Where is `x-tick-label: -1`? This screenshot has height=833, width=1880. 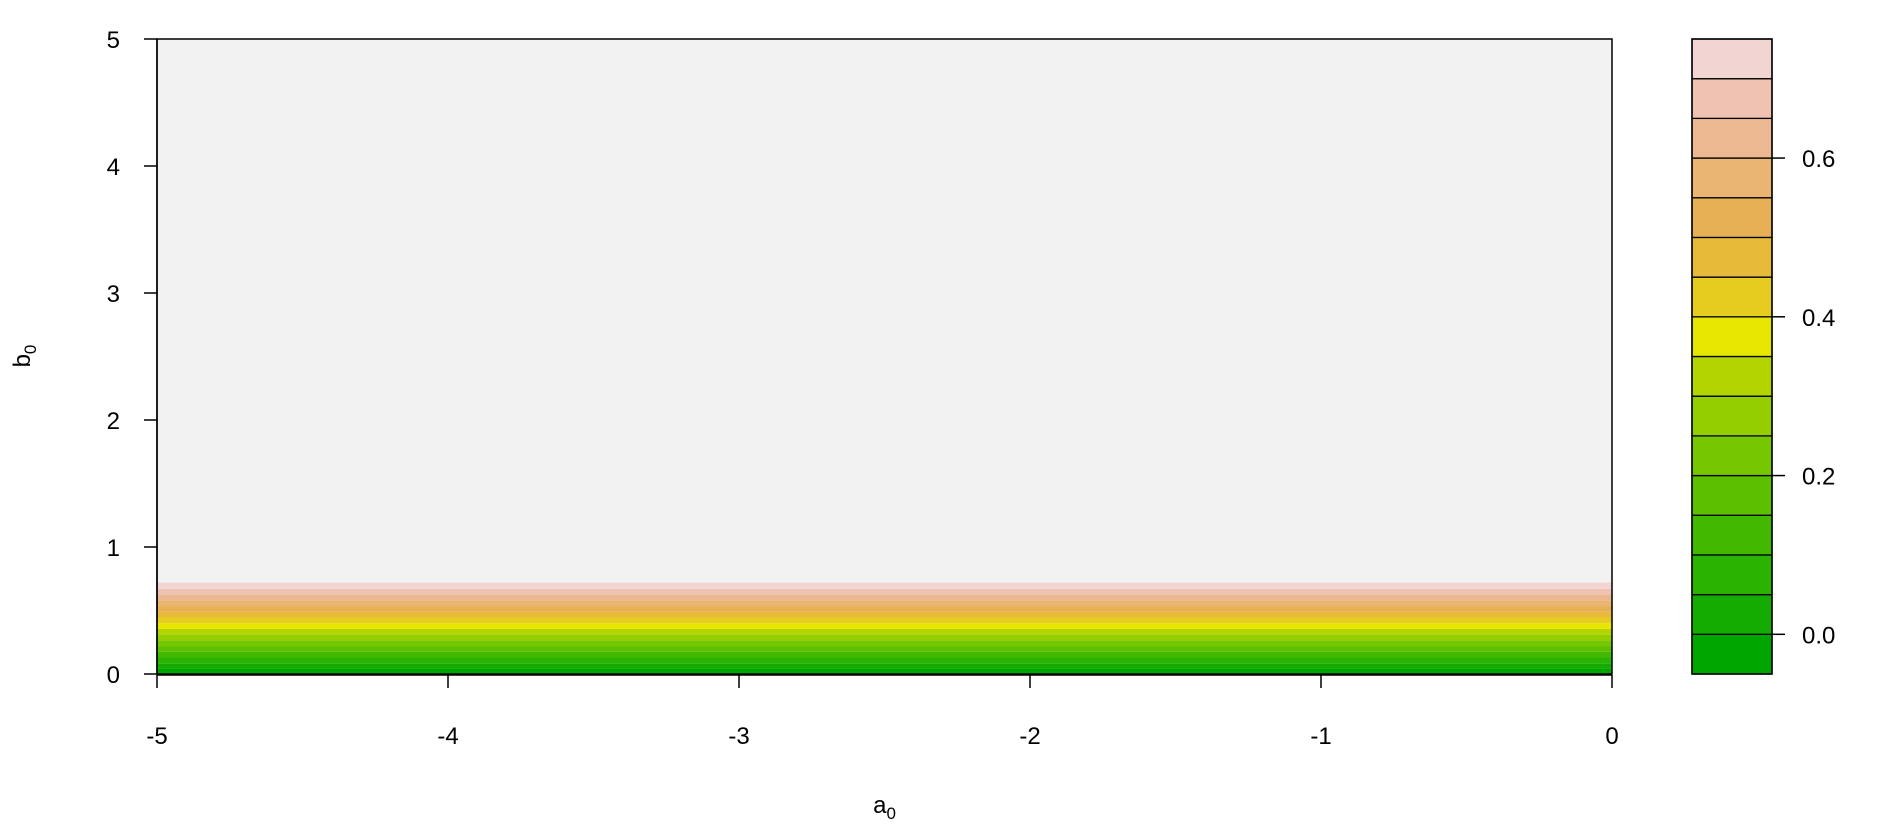 x-tick-label: -1 is located at coordinates (1320, 736).